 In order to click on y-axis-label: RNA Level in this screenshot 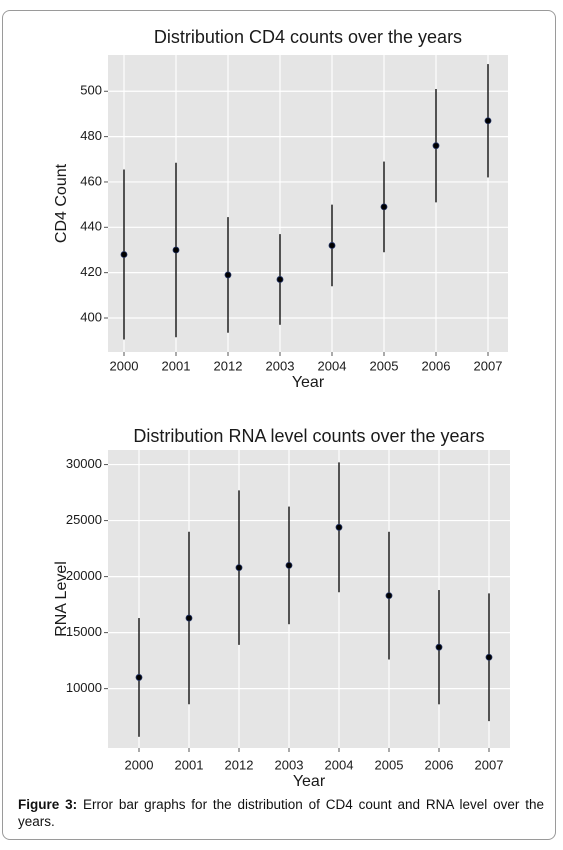, I will do `click(61, 599)`.